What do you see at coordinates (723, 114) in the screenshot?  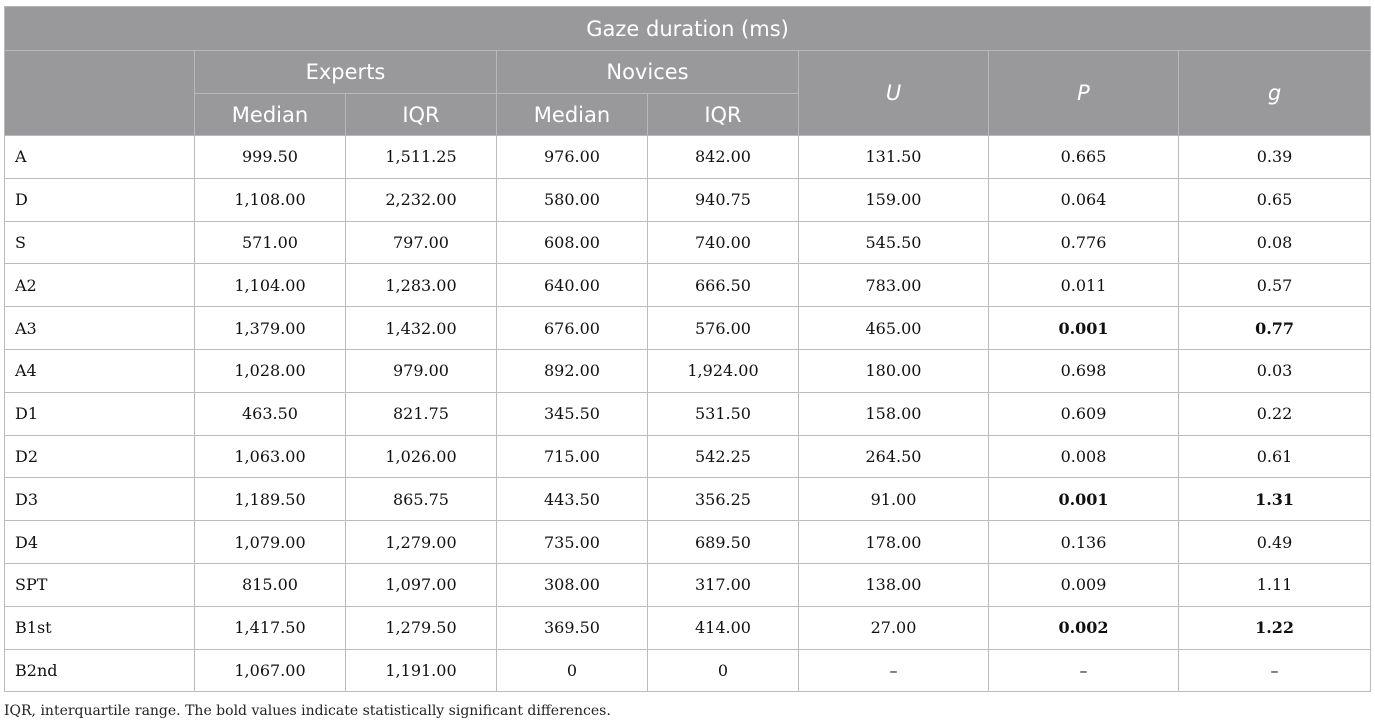 I see `subheader-novices-iqr: IQR` at bounding box center [723, 114].